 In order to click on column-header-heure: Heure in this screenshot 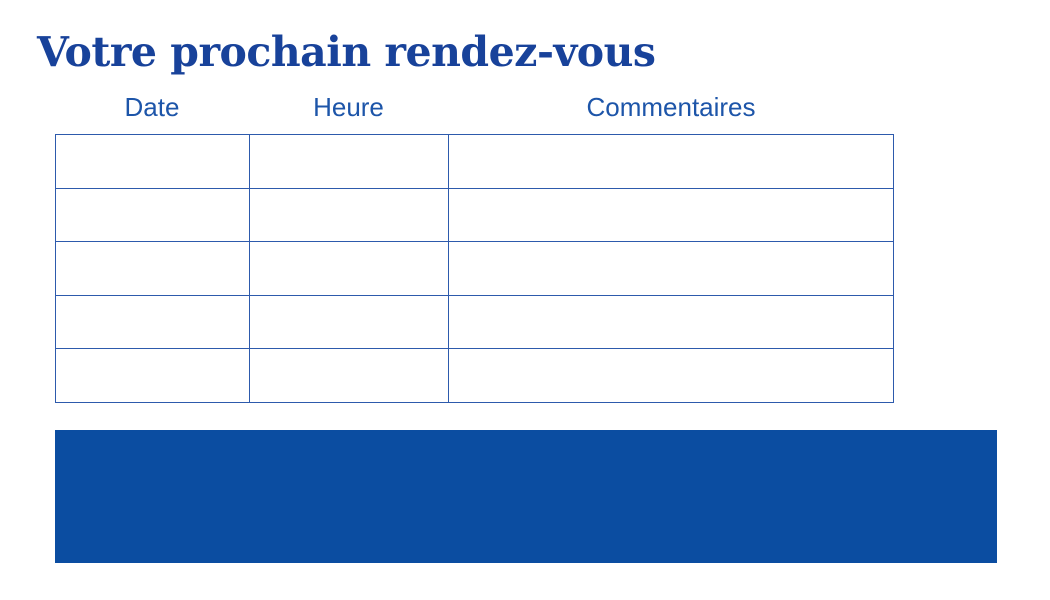, I will do `click(348, 107)`.